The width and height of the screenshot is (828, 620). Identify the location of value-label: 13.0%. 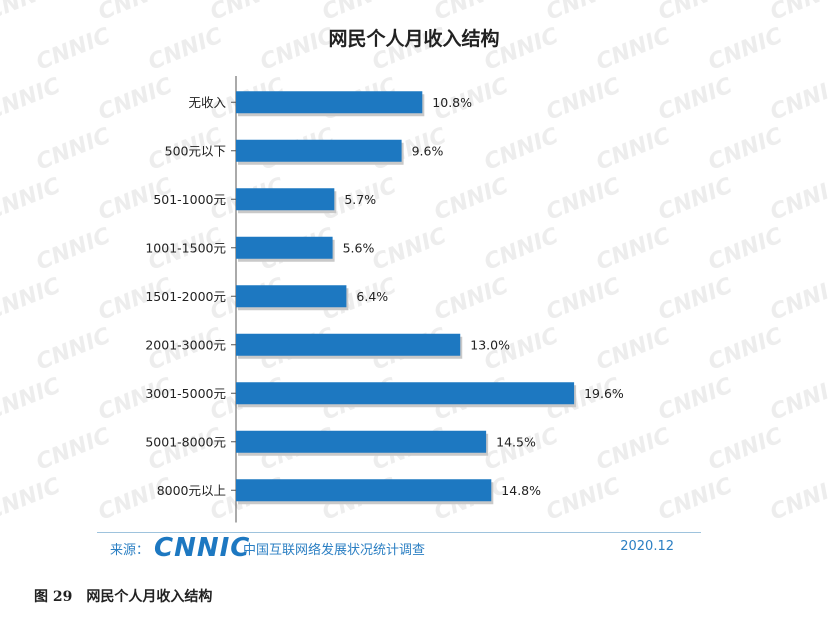
(490, 344).